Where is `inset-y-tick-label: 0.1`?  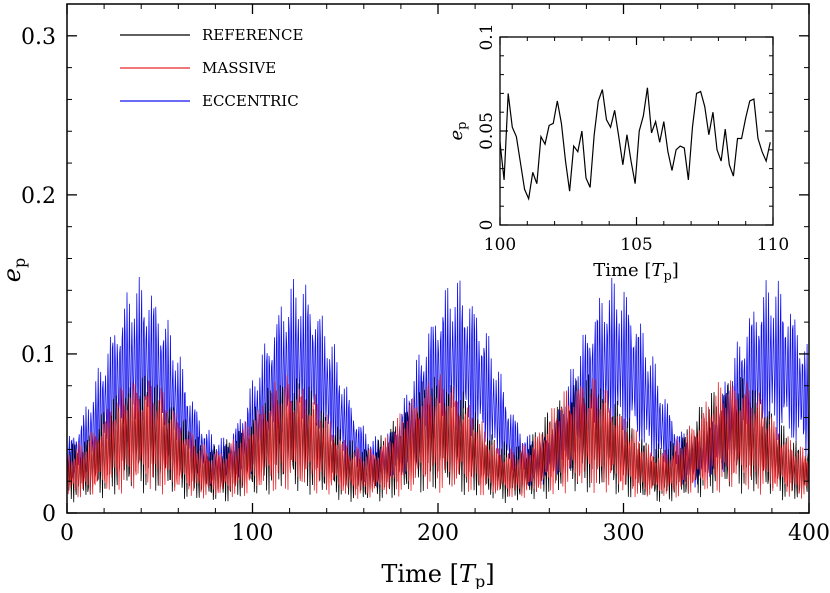
inset-y-tick-label: 0.1 is located at coordinates (487, 36).